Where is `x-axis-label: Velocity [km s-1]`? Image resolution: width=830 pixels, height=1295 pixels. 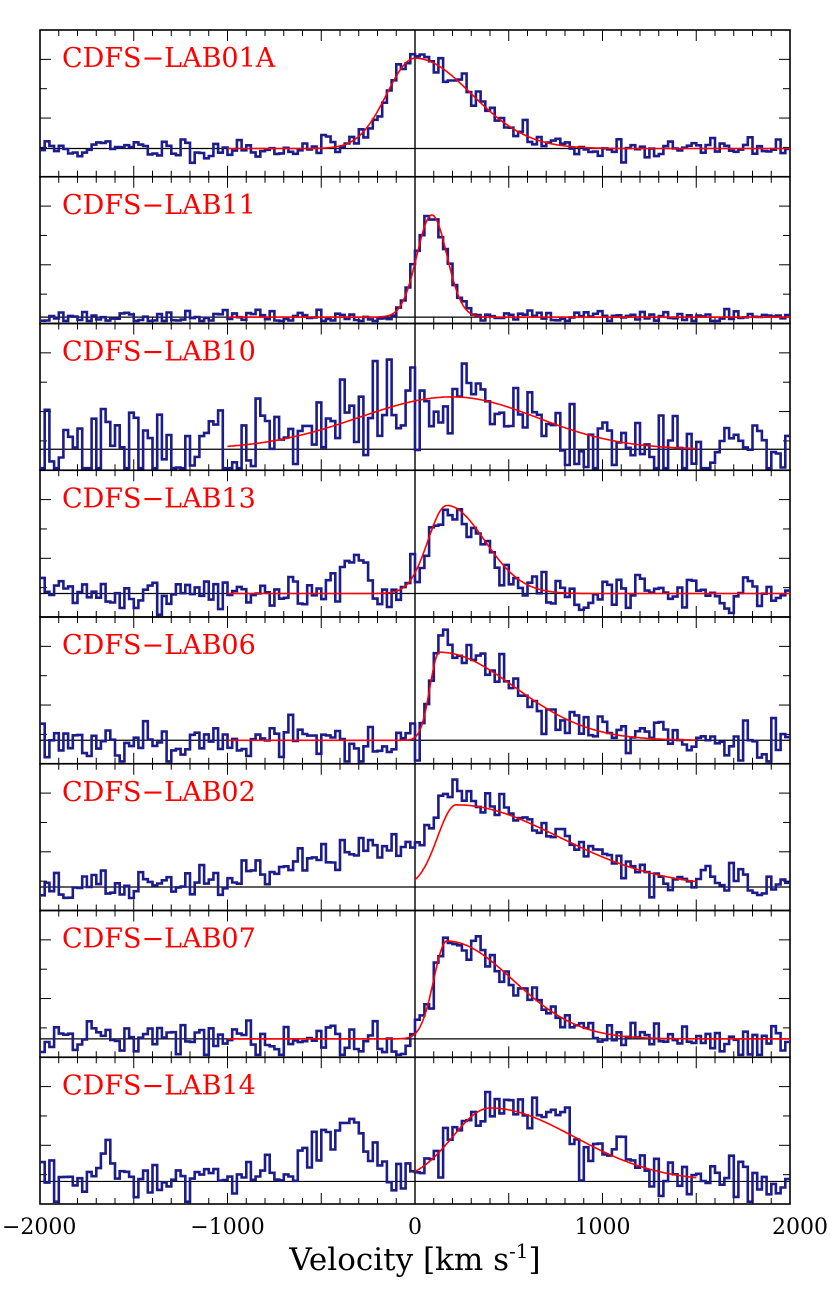
x-axis-label: Velocity [km s-1] is located at coordinates (414, 1258).